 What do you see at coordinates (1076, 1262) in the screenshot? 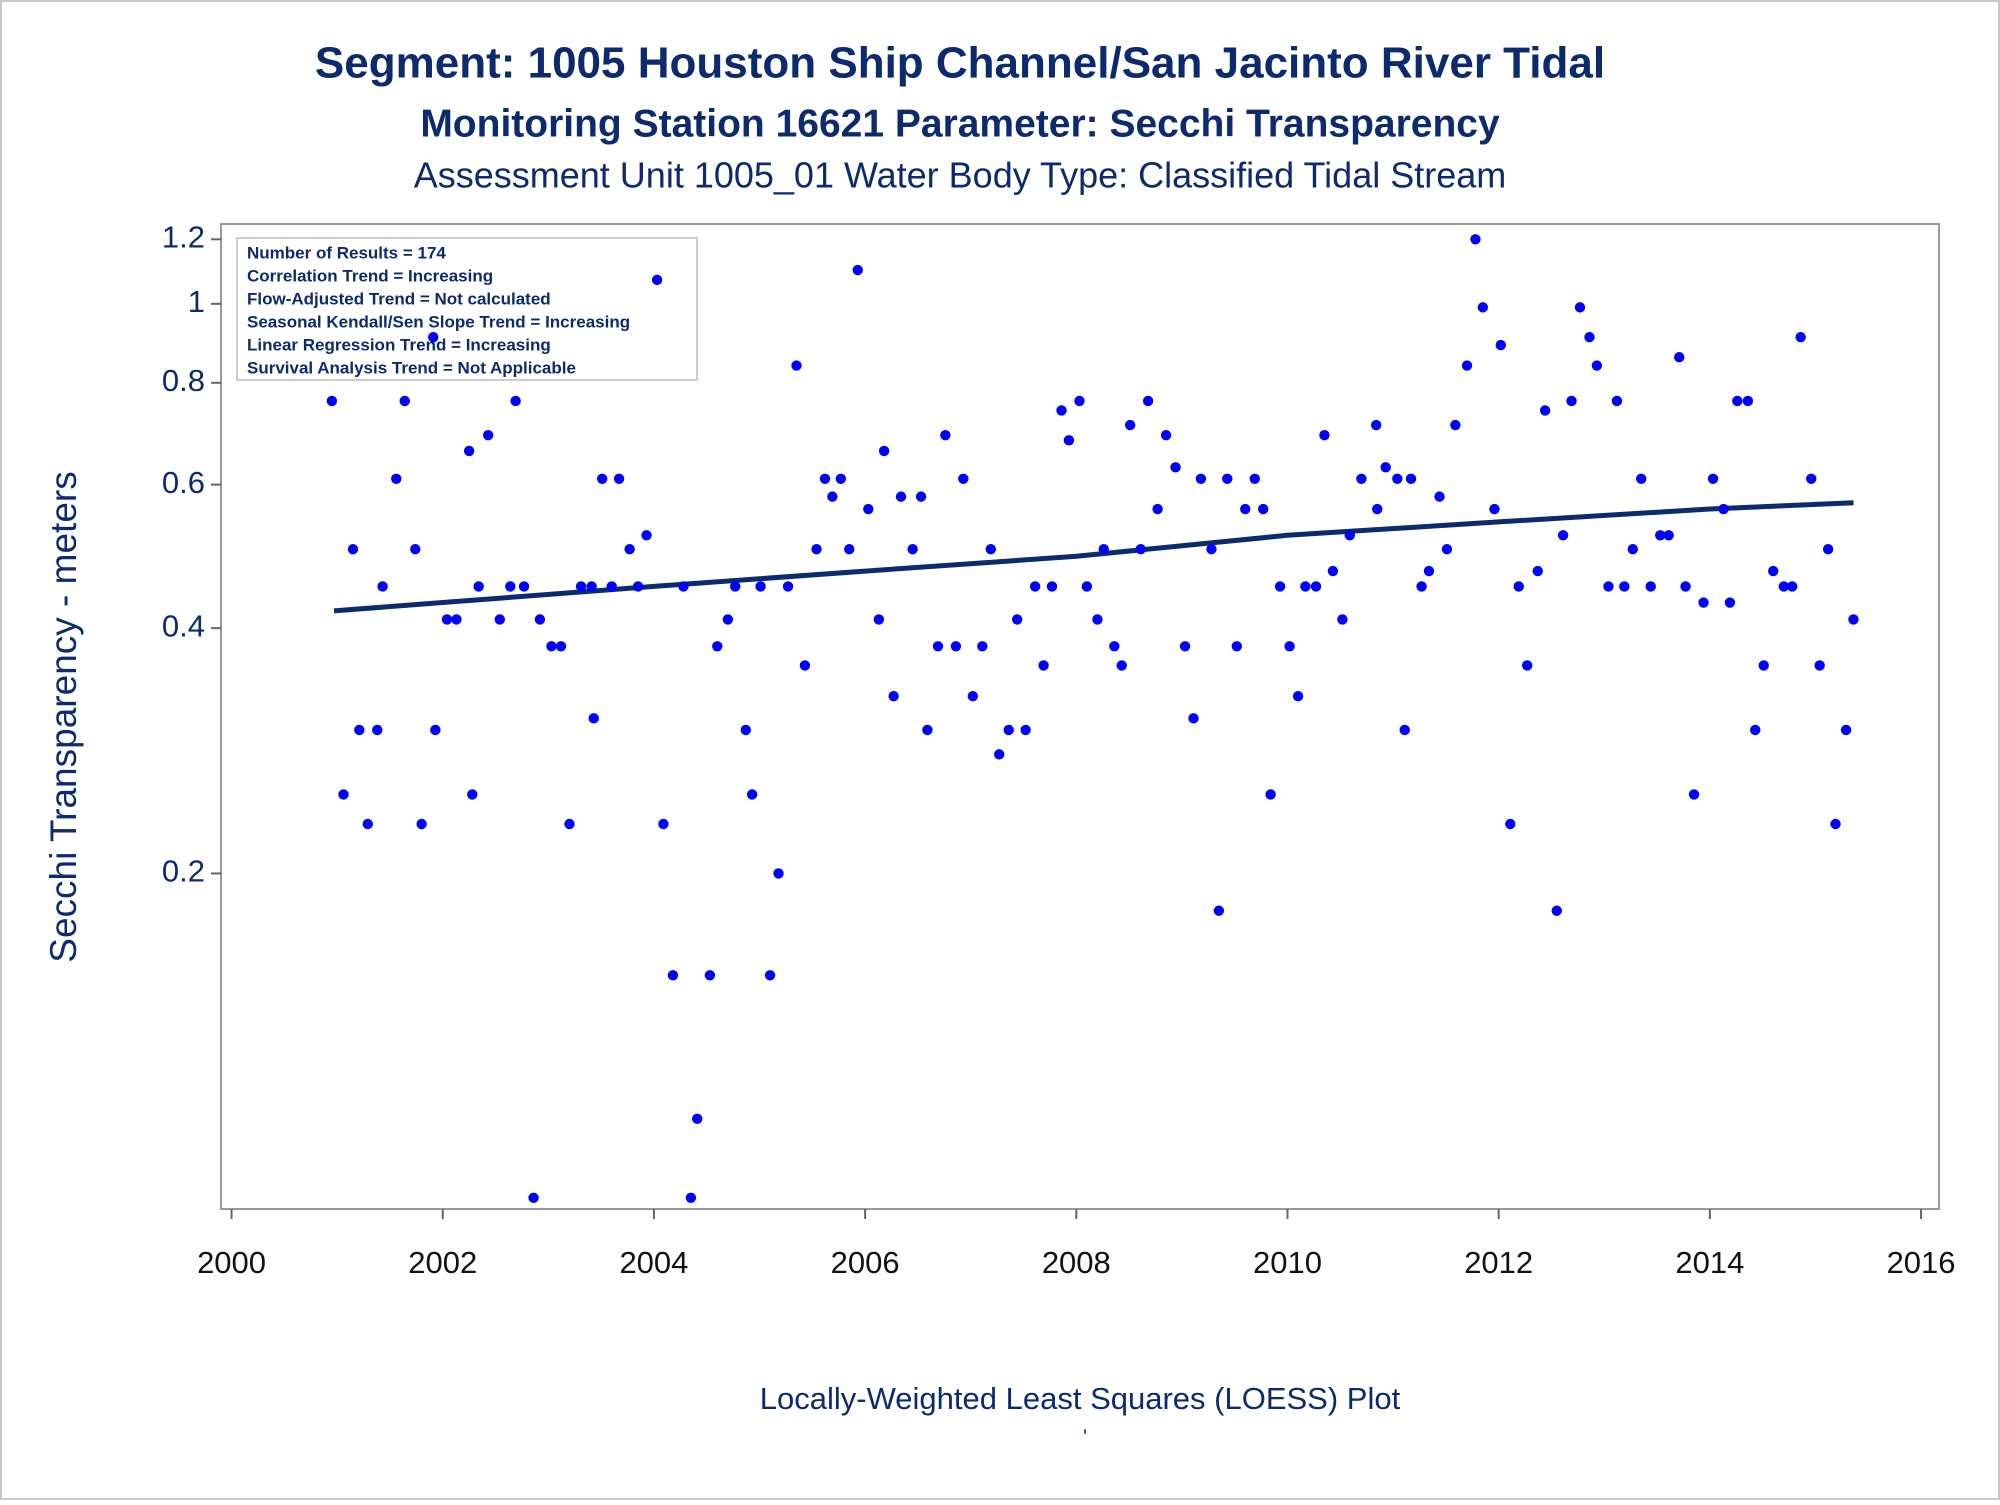
I see `x-tick-label: 2008` at bounding box center [1076, 1262].